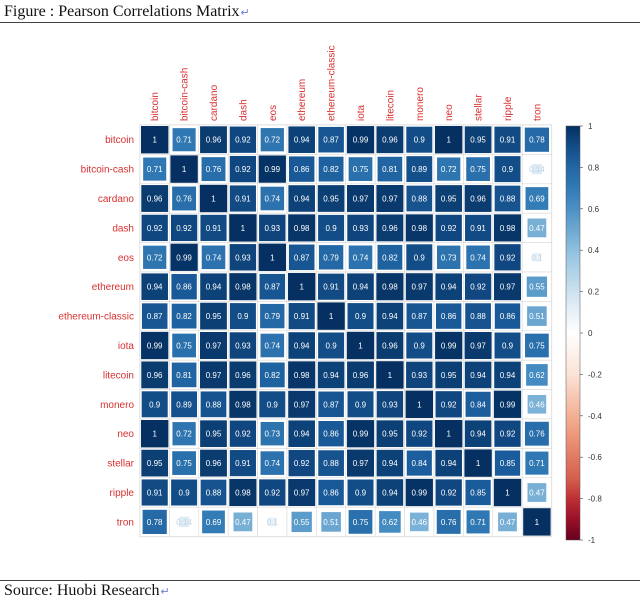  I want to click on cell-value: 0.55, so click(302, 522).